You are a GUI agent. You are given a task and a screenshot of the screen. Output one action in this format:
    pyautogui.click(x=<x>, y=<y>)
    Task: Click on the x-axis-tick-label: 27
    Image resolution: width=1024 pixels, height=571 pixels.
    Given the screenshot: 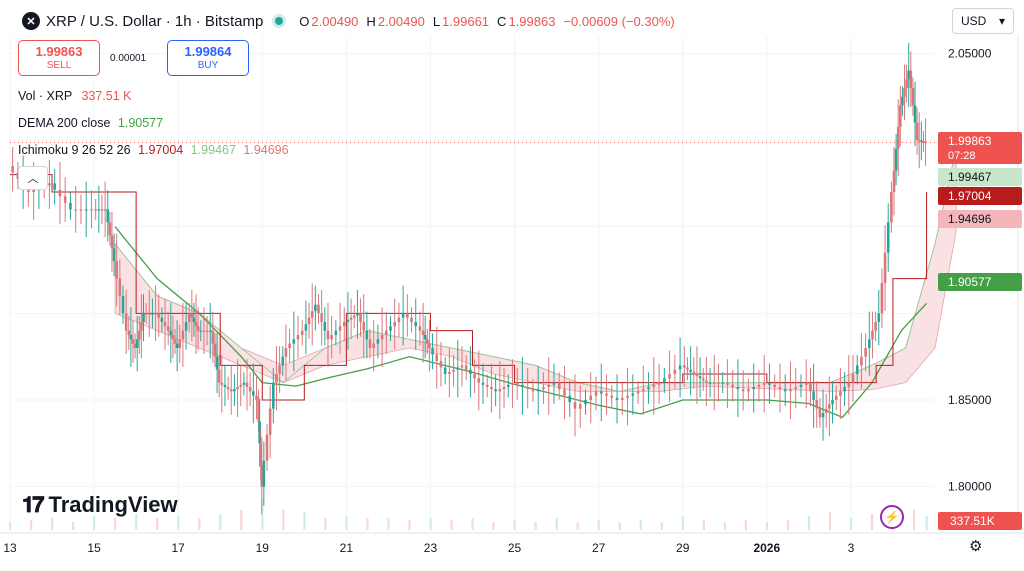 What is the action you would take?
    pyautogui.click(x=599, y=548)
    